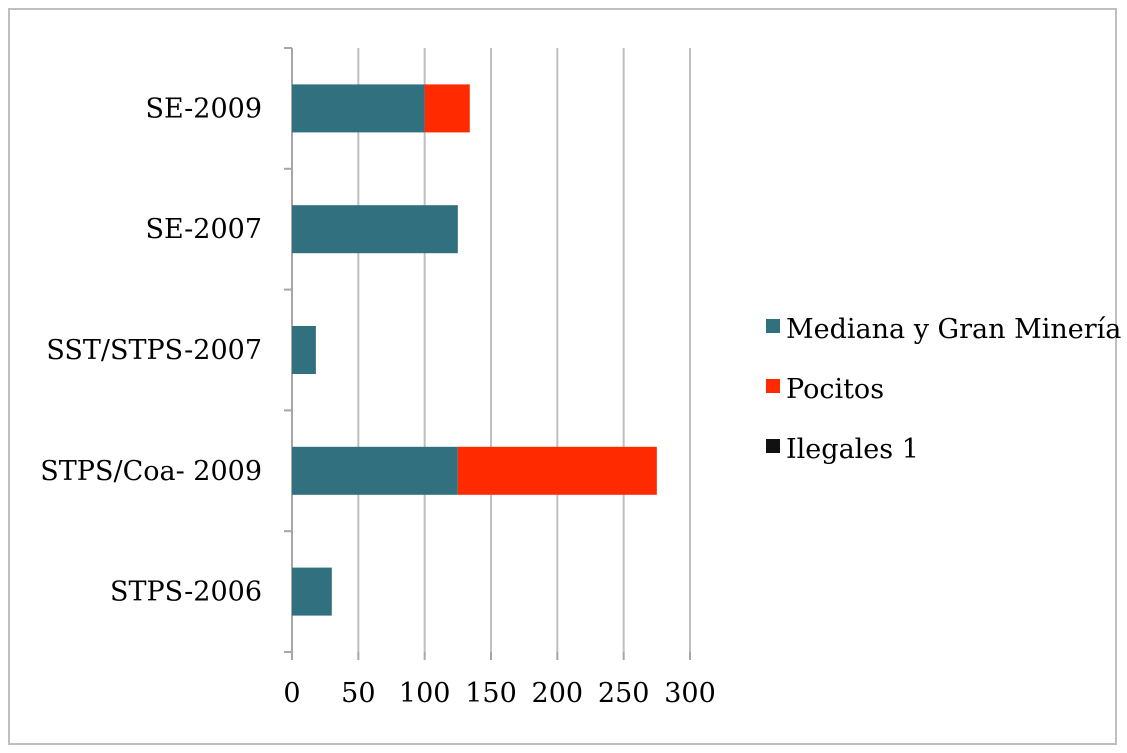 This screenshot has height=753, width=1127. Describe the element at coordinates (358, 693) in the screenshot. I see `x-tick-label-50: 50` at that location.